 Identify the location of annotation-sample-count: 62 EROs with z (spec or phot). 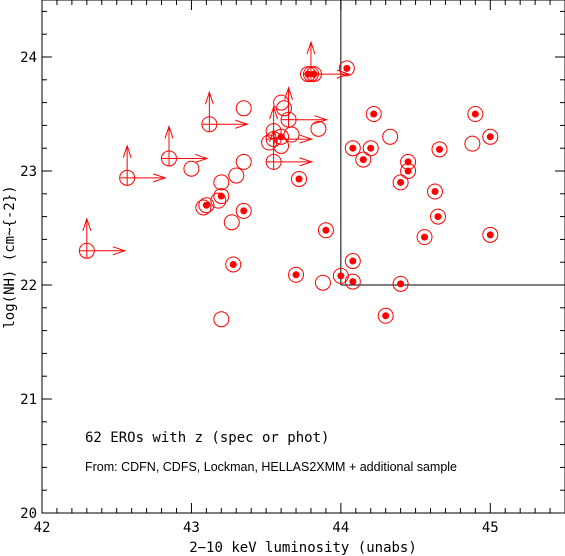
(207, 438).